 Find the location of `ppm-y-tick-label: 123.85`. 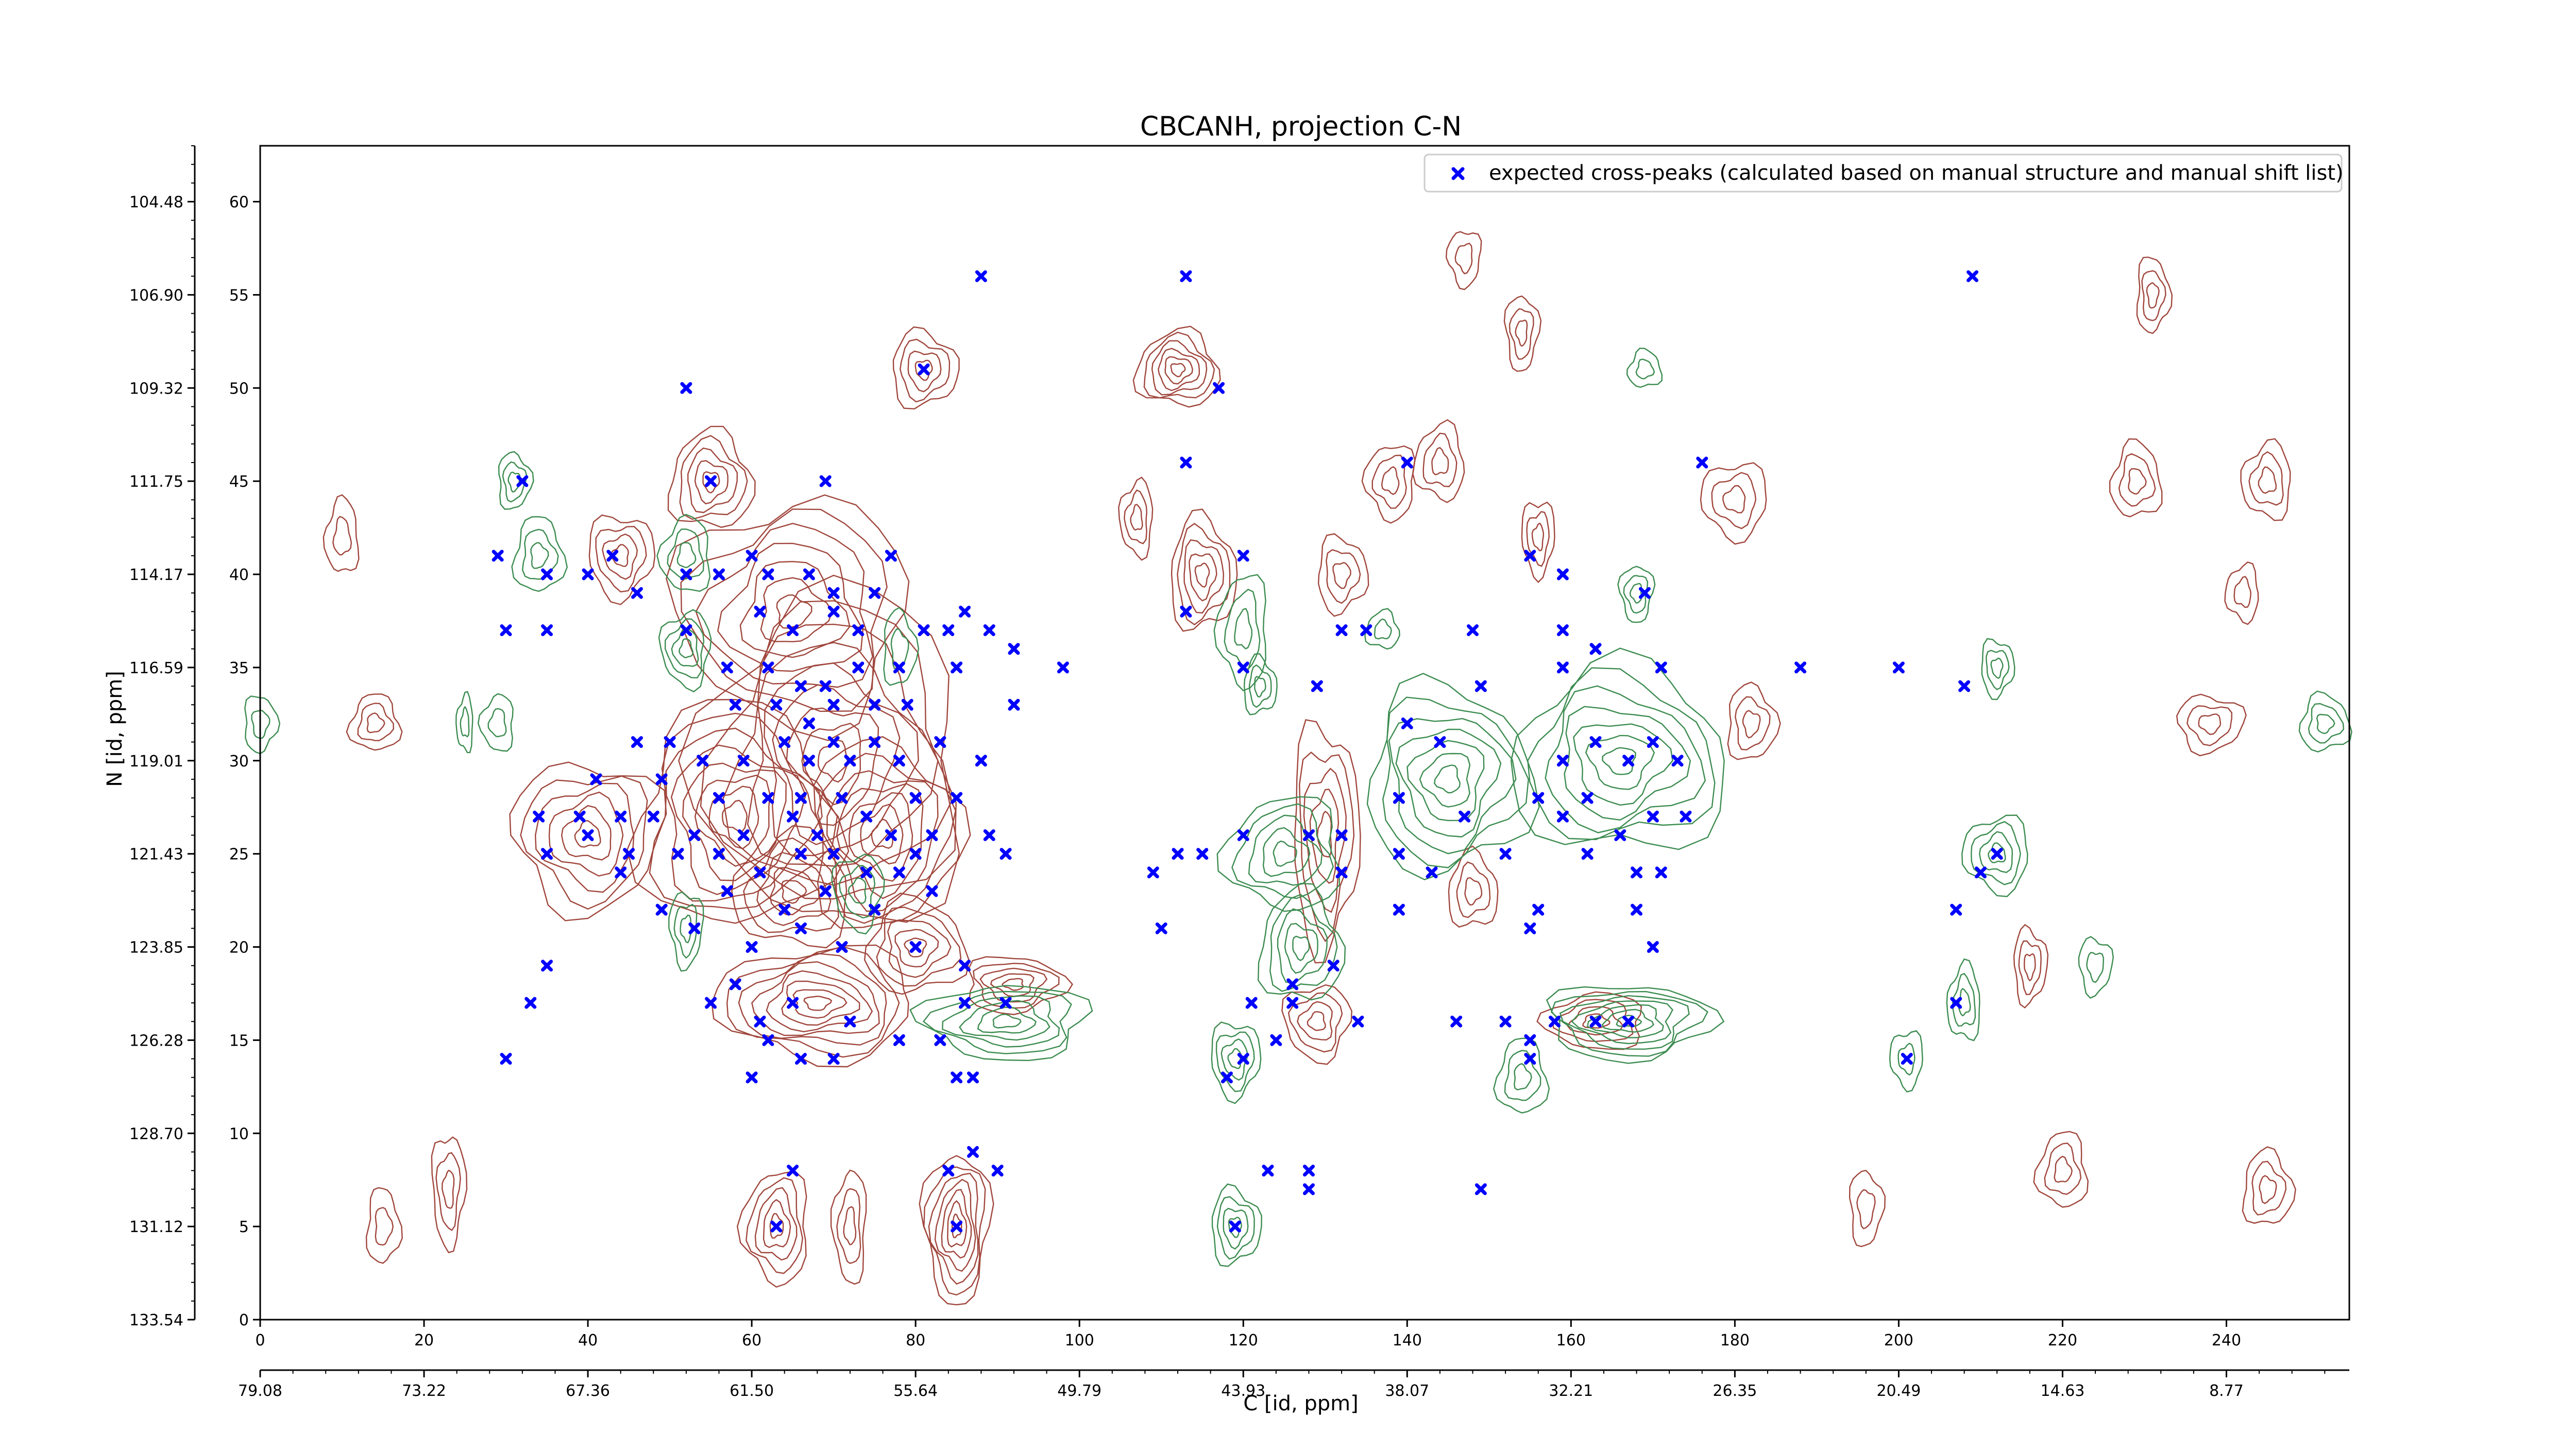

ppm-y-tick-label: 123.85 is located at coordinates (156, 948).